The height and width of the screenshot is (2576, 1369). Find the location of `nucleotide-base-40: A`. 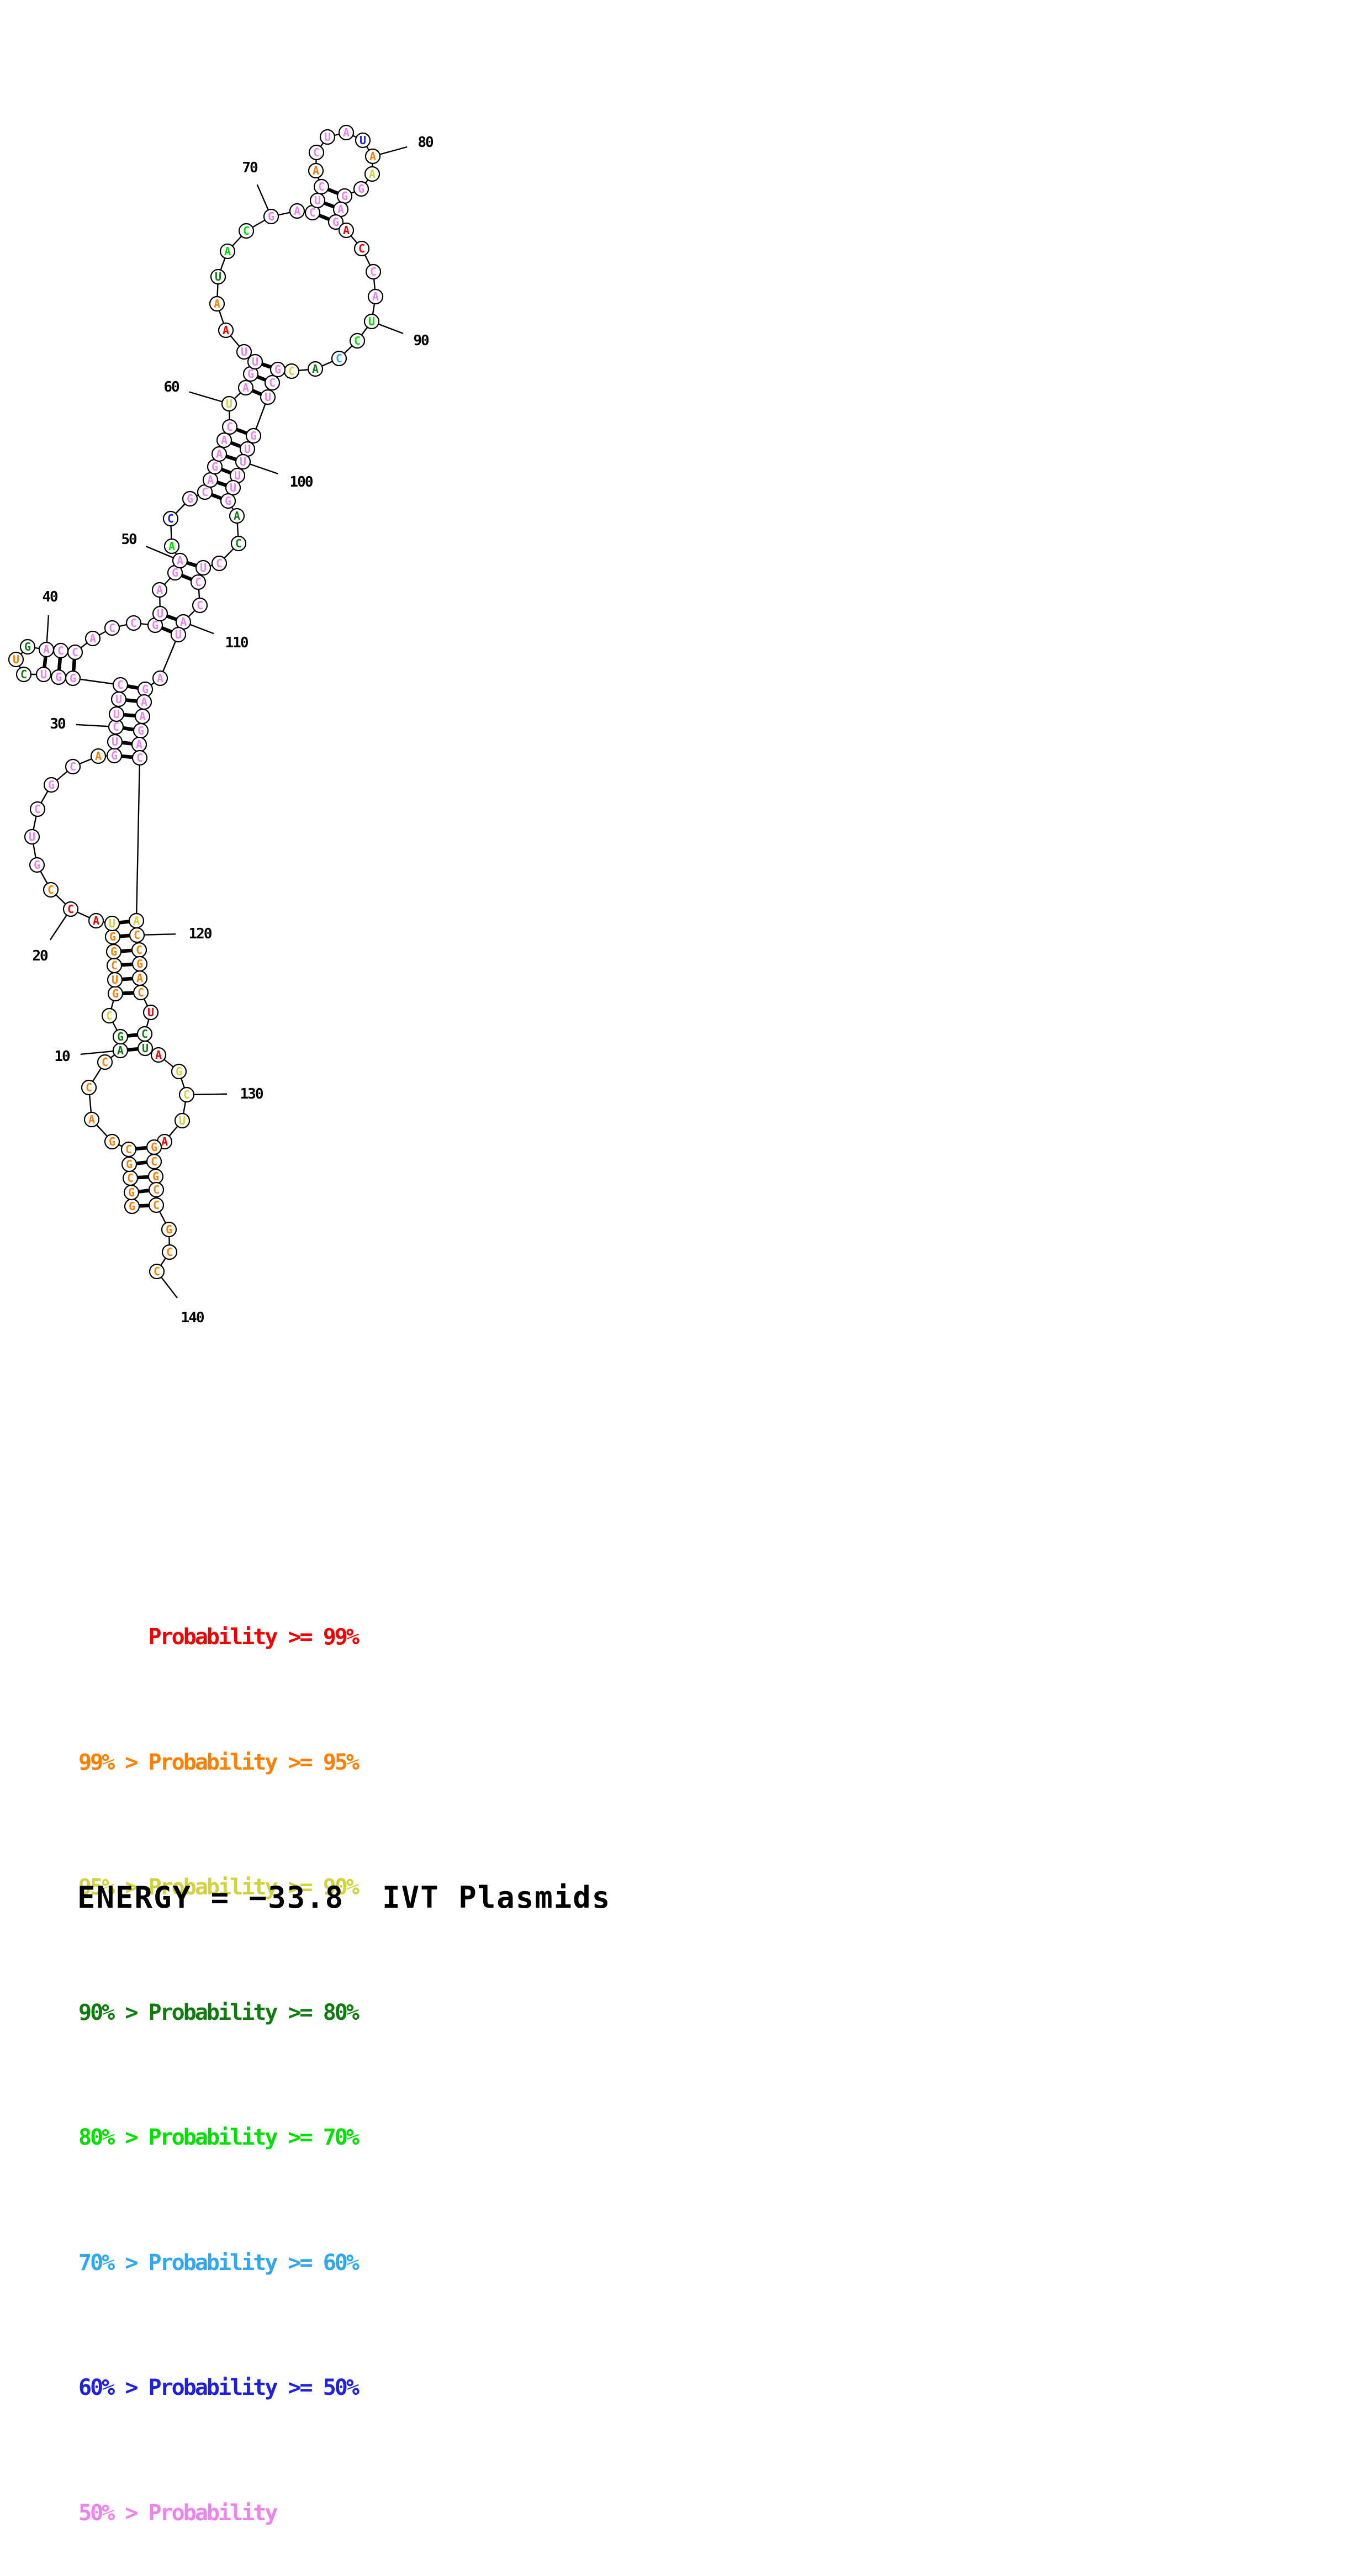

nucleotide-base-40: A is located at coordinates (46, 649).